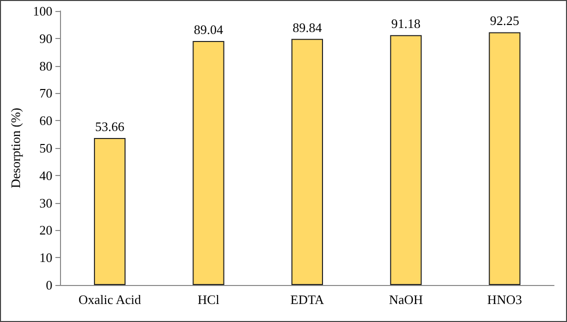 The image size is (567, 322). Describe the element at coordinates (45, 120) in the screenshot. I see `y-tick-label: 60` at that location.